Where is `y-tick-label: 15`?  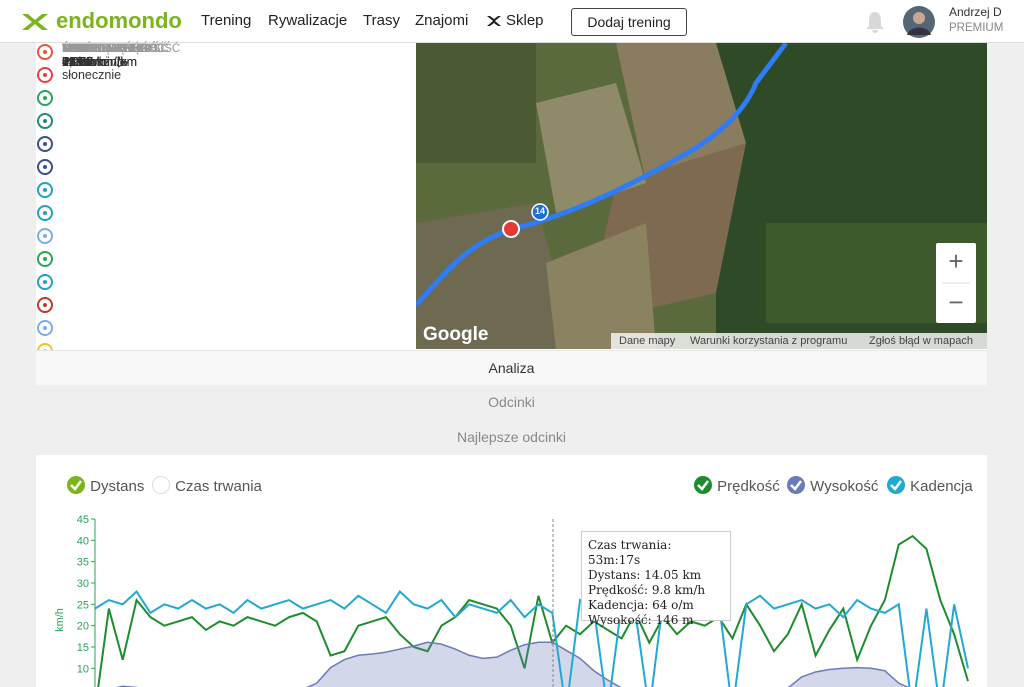 y-tick-label: 15 is located at coordinates (83, 648).